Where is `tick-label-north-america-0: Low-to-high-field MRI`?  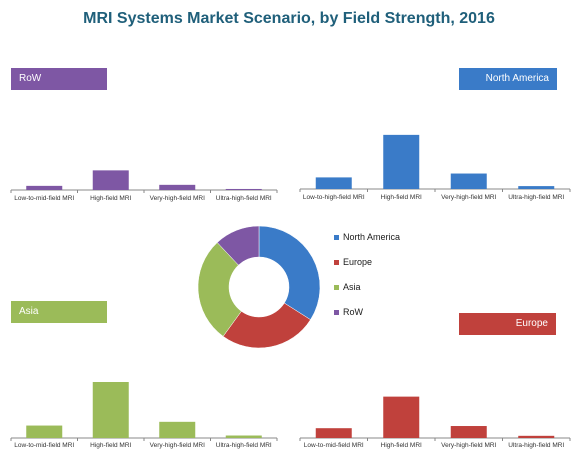
tick-label-north-america-0: Low-to-high-field MRI is located at coordinates (334, 197).